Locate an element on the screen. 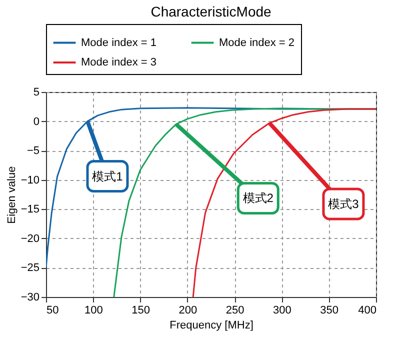 The image size is (408, 350). y-tick-label: 0 is located at coordinates (36, 122).